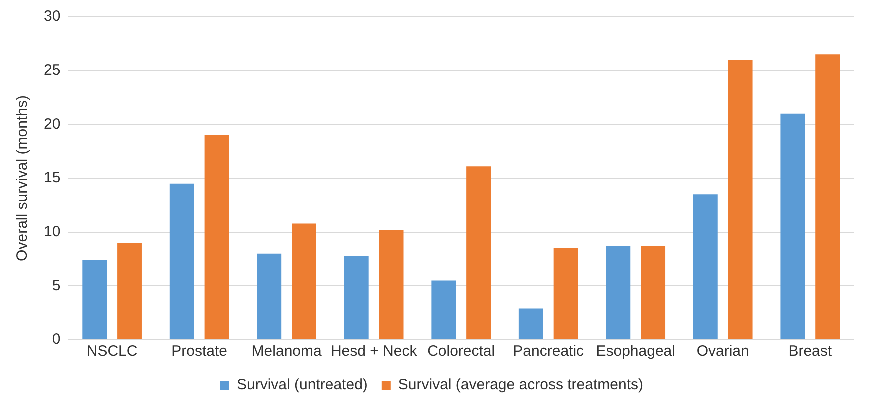 This screenshot has width=874, height=407. Describe the element at coordinates (23, 179) in the screenshot. I see `y-axis-title: Overall survival (months)` at that location.